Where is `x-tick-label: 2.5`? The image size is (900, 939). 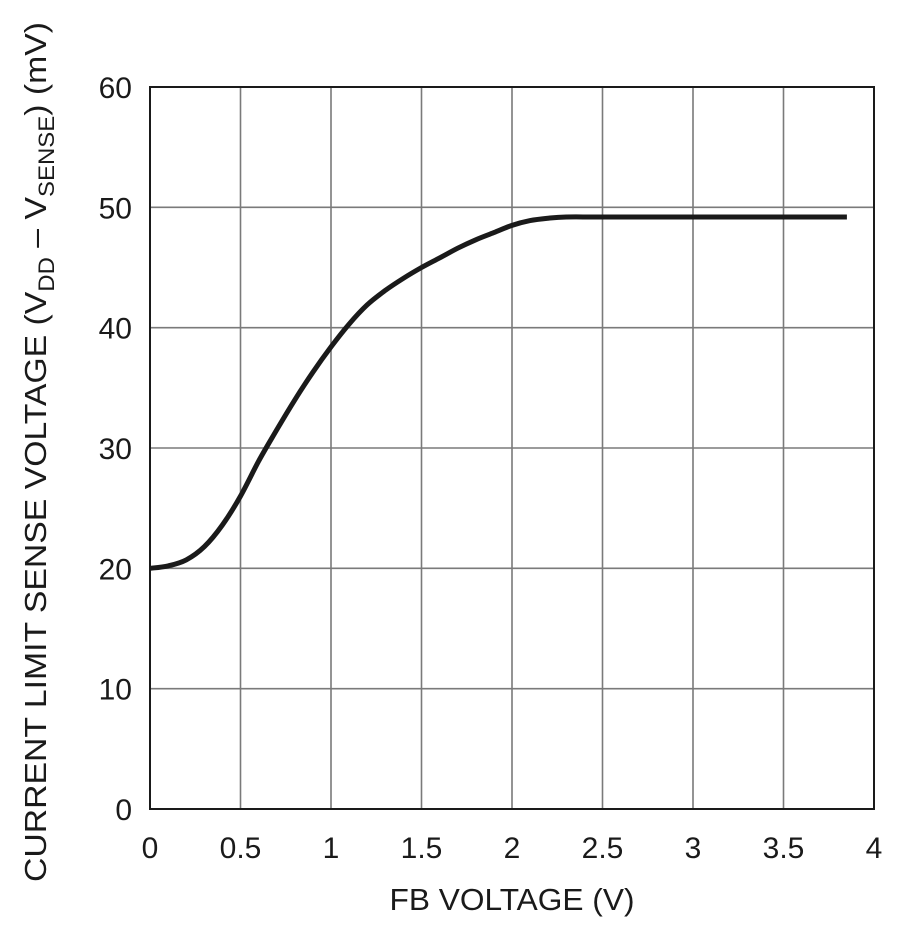 x-tick-label: 2.5 is located at coordinates (603, 848).